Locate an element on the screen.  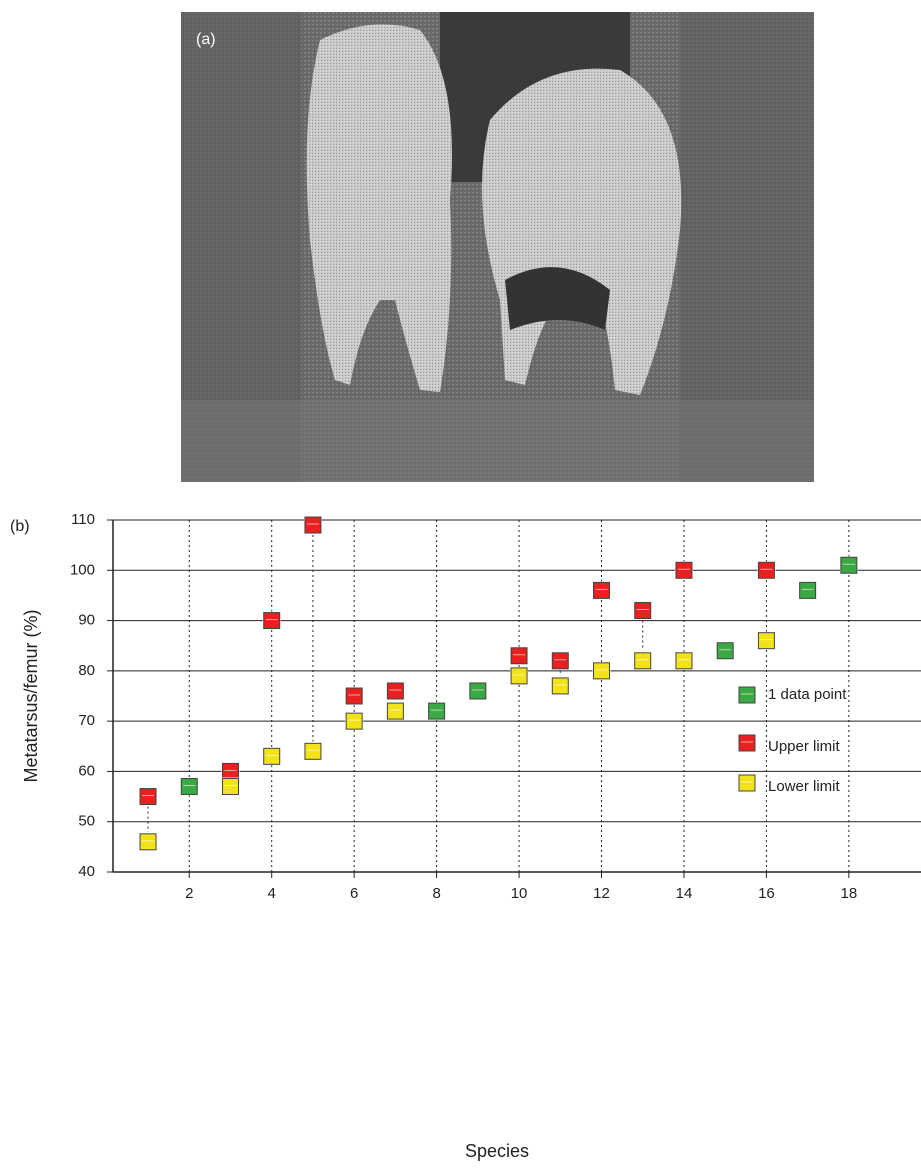
x-tick-label: 14 is located at coordinates (684, 893).